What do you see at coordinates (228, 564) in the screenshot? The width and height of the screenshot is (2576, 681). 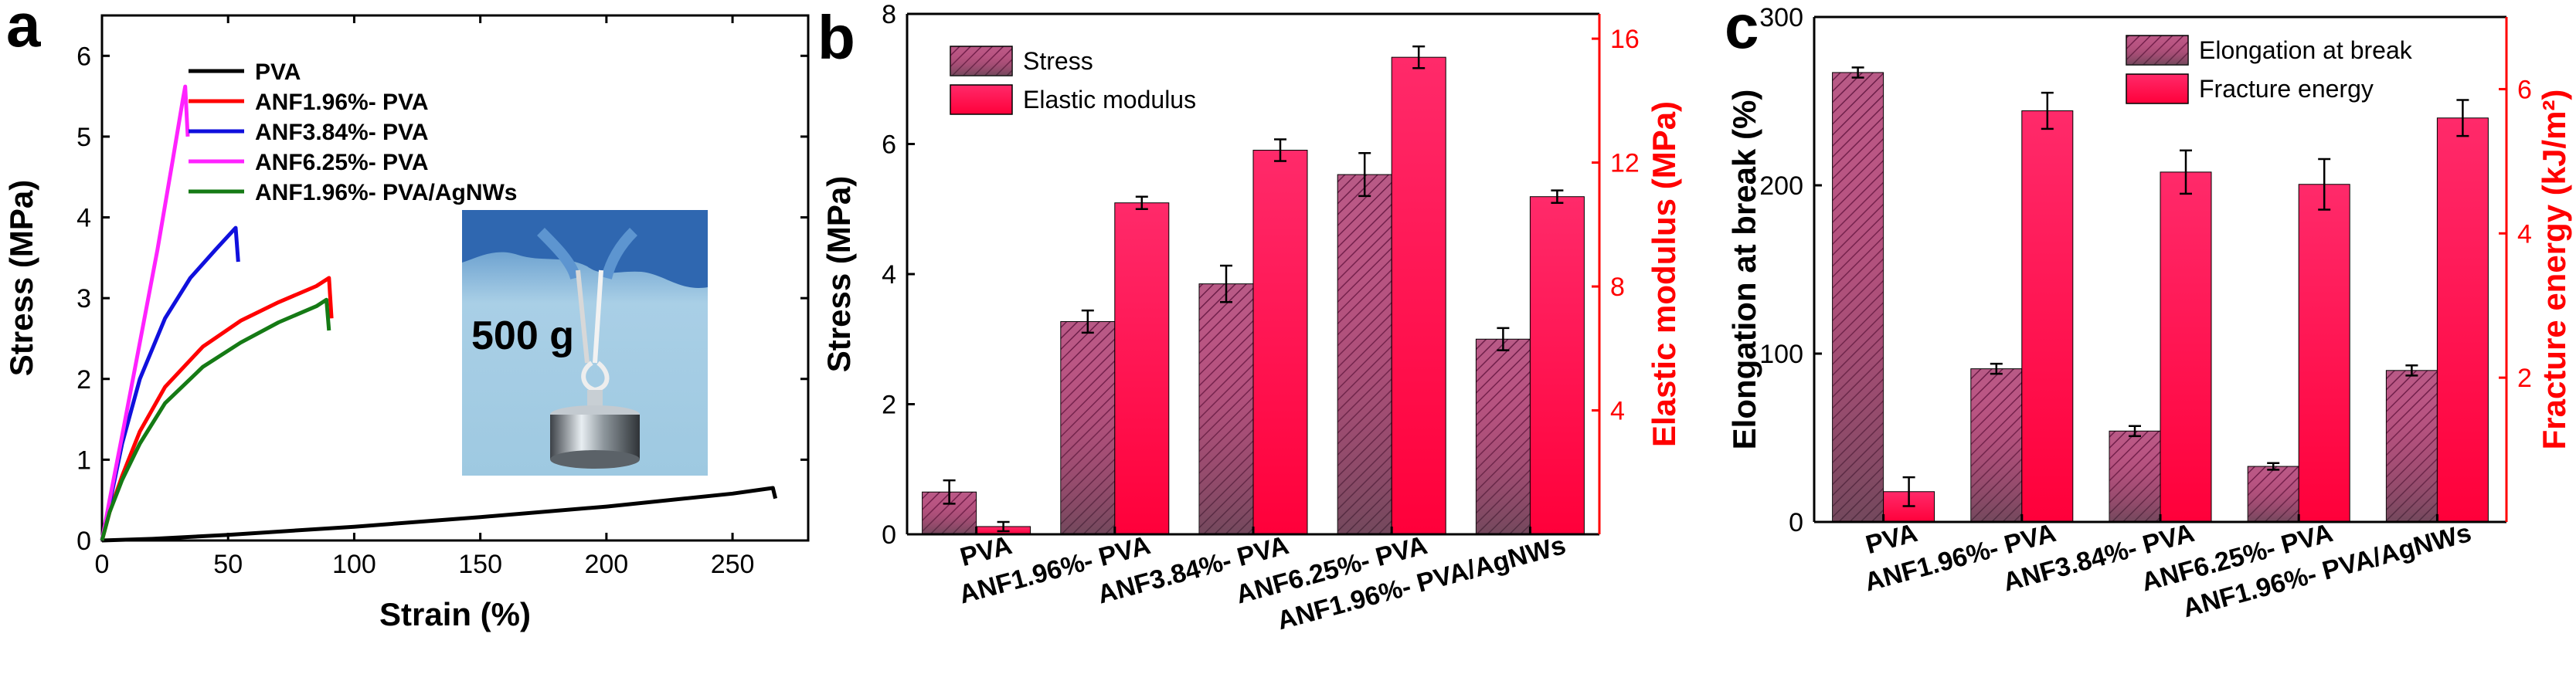 I see `x-tick-label: 50` at bounding box center [228, 564].